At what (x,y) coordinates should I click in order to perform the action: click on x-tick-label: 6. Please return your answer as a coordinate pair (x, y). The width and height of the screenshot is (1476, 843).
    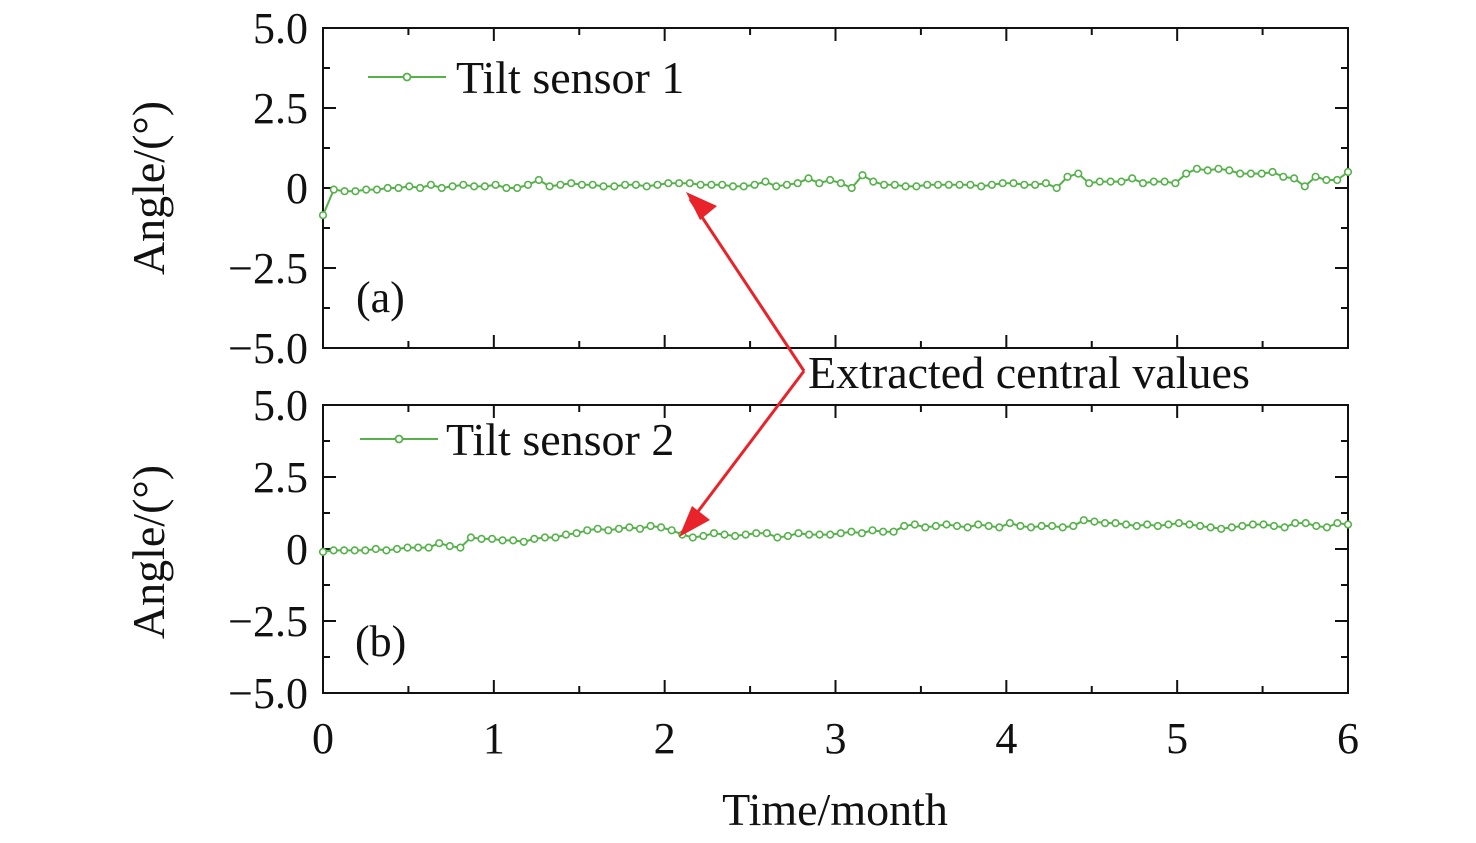
    Looking at the image, I should click on (1348, 738).